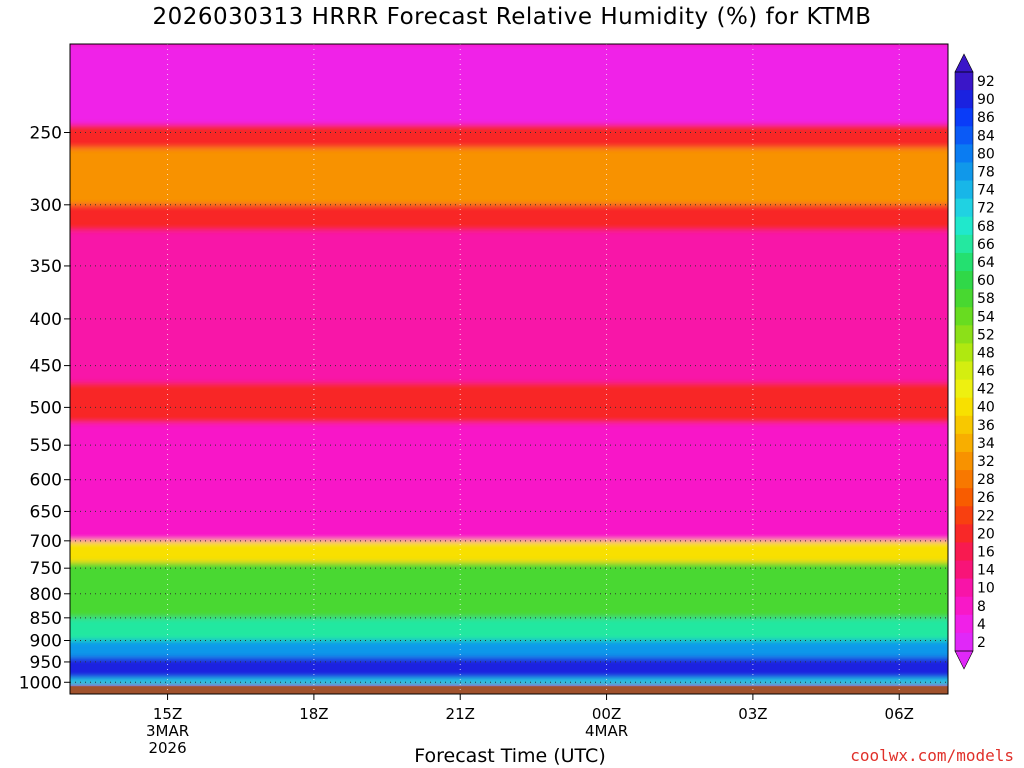 The image size is (1024, 768). Describe the element at coordinates (46, 641) in the screenshot. I see `y-tick-label: 900` at that location.